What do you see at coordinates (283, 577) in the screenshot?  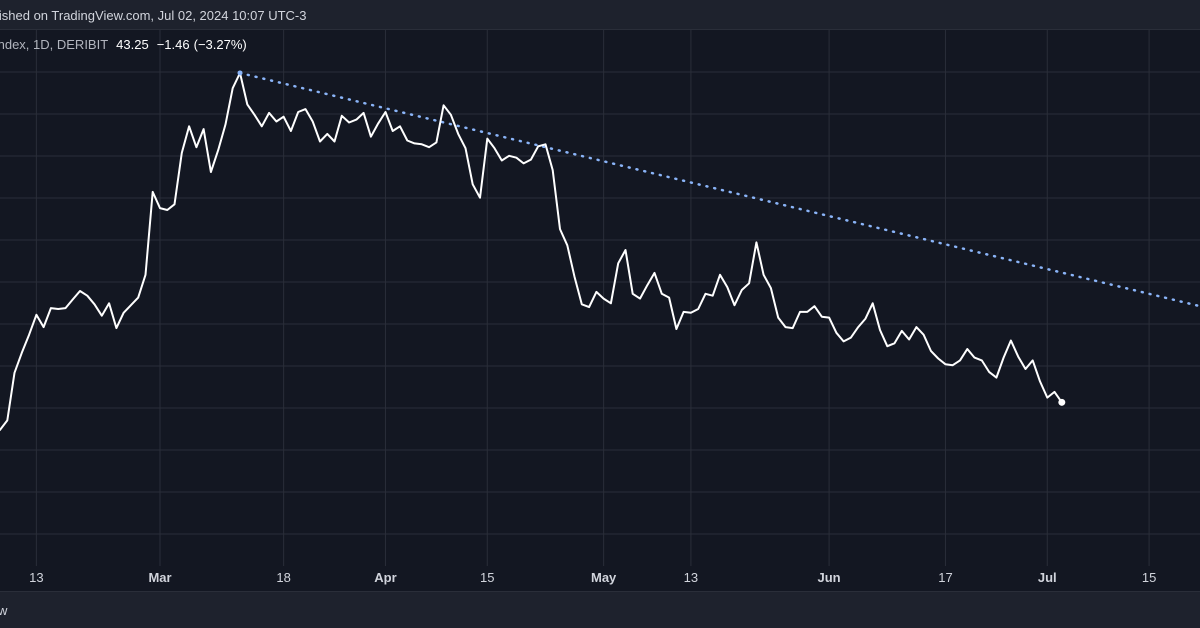 I see `x-tick-label: 18` at bounding box center [283, 577].